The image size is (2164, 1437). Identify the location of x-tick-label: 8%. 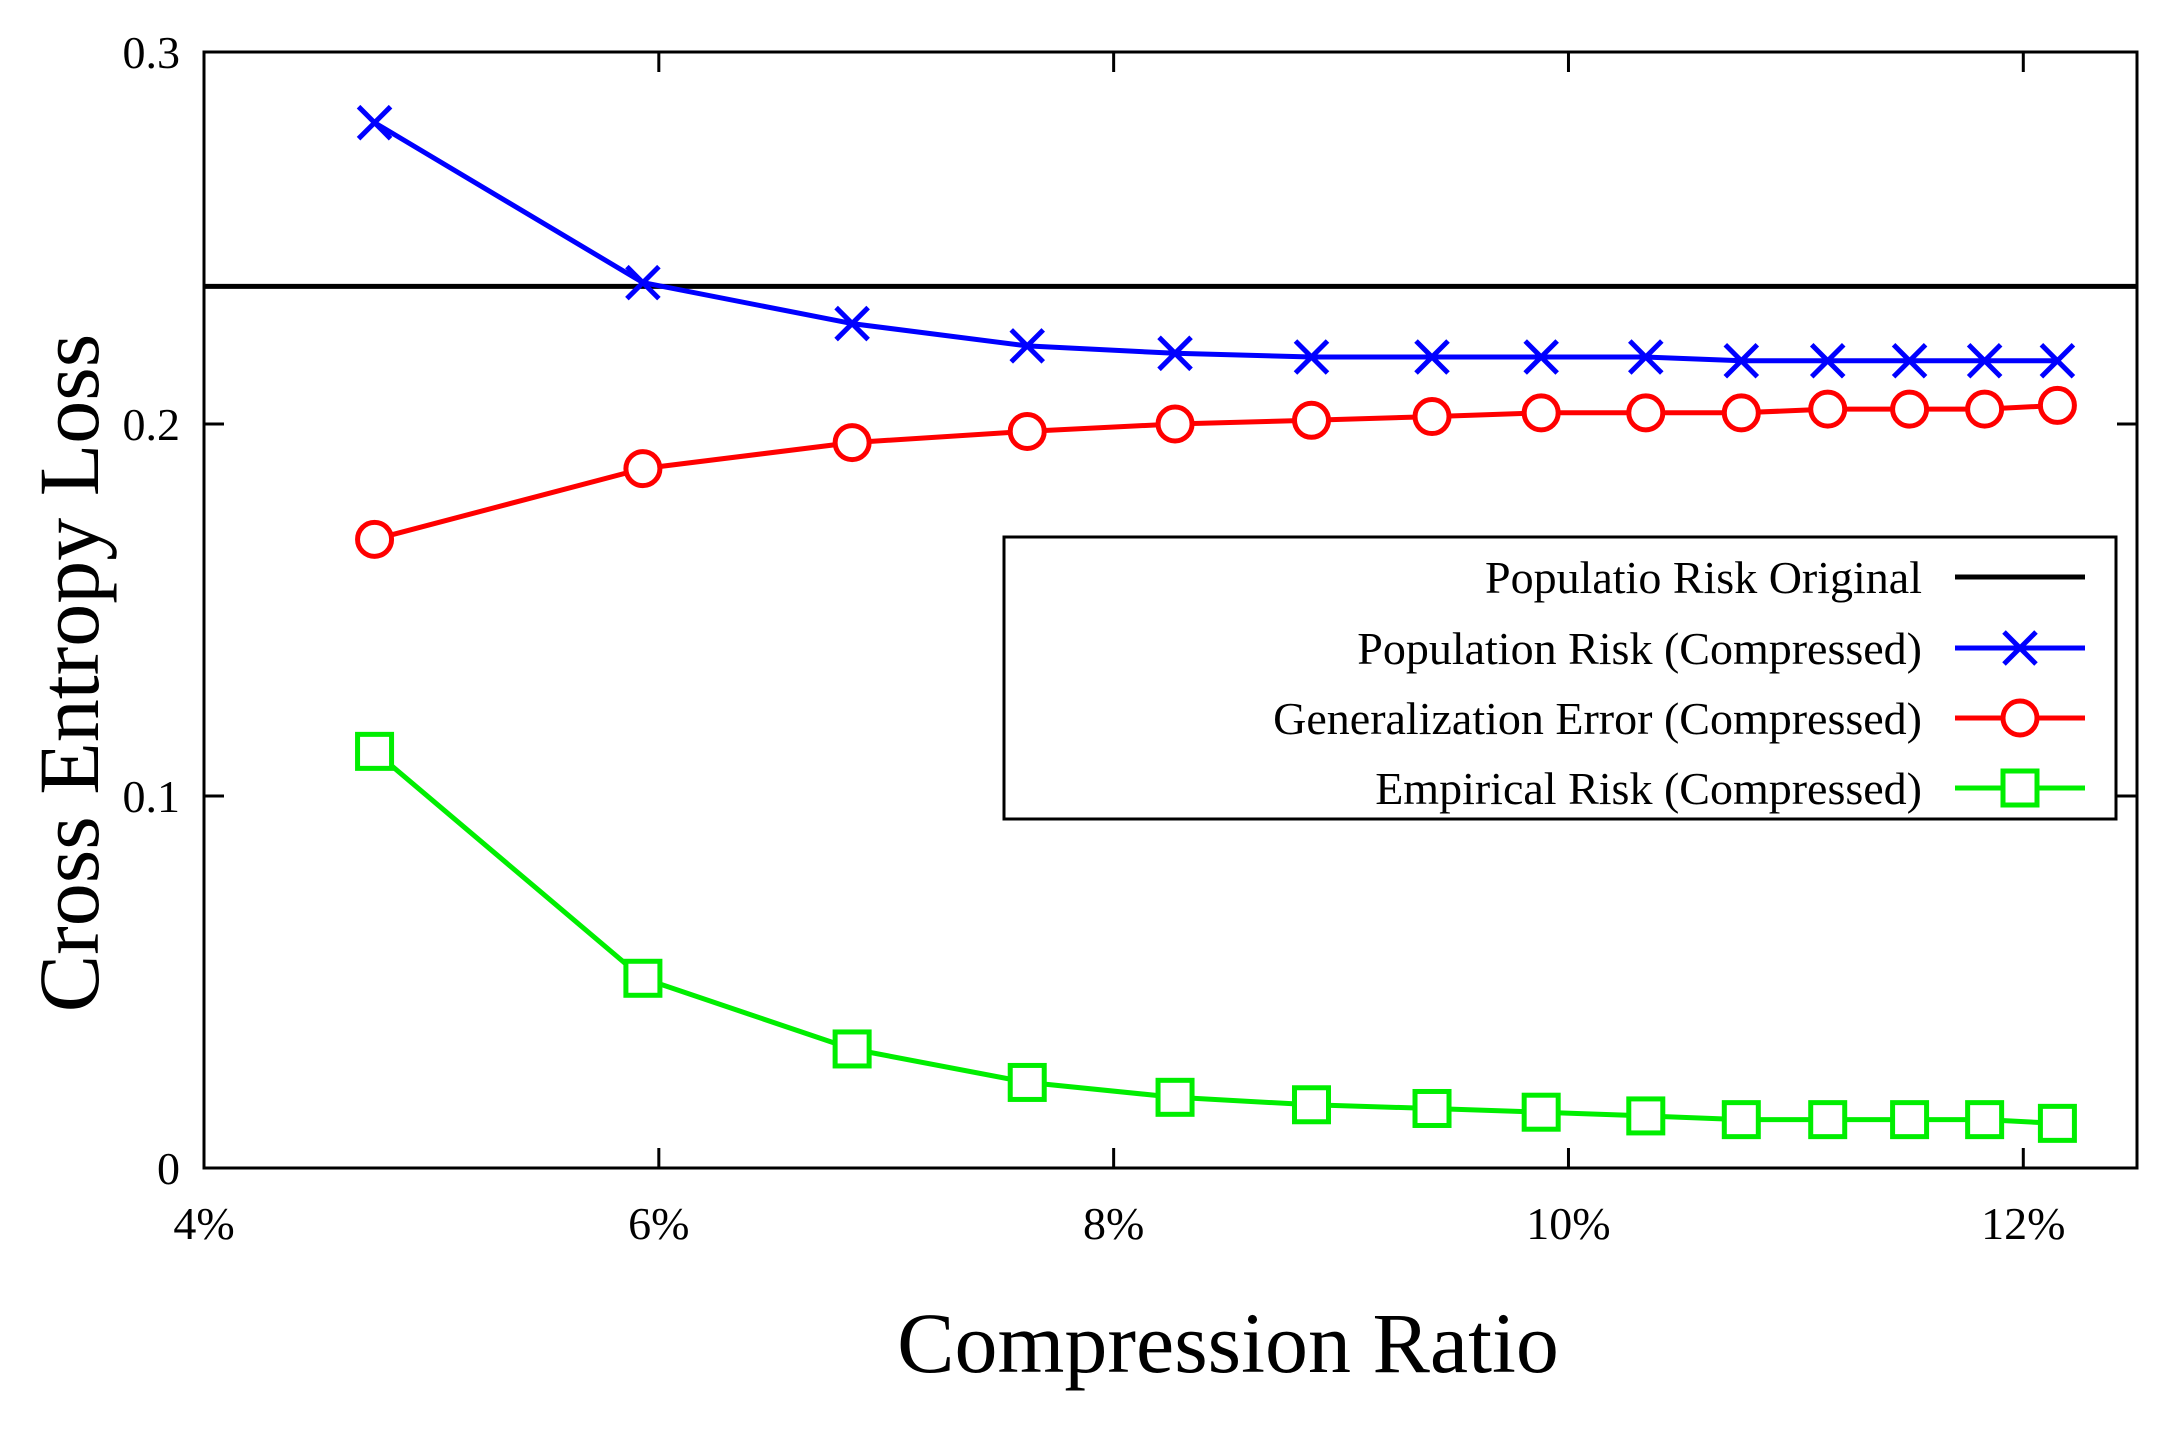
(1113, 1223).